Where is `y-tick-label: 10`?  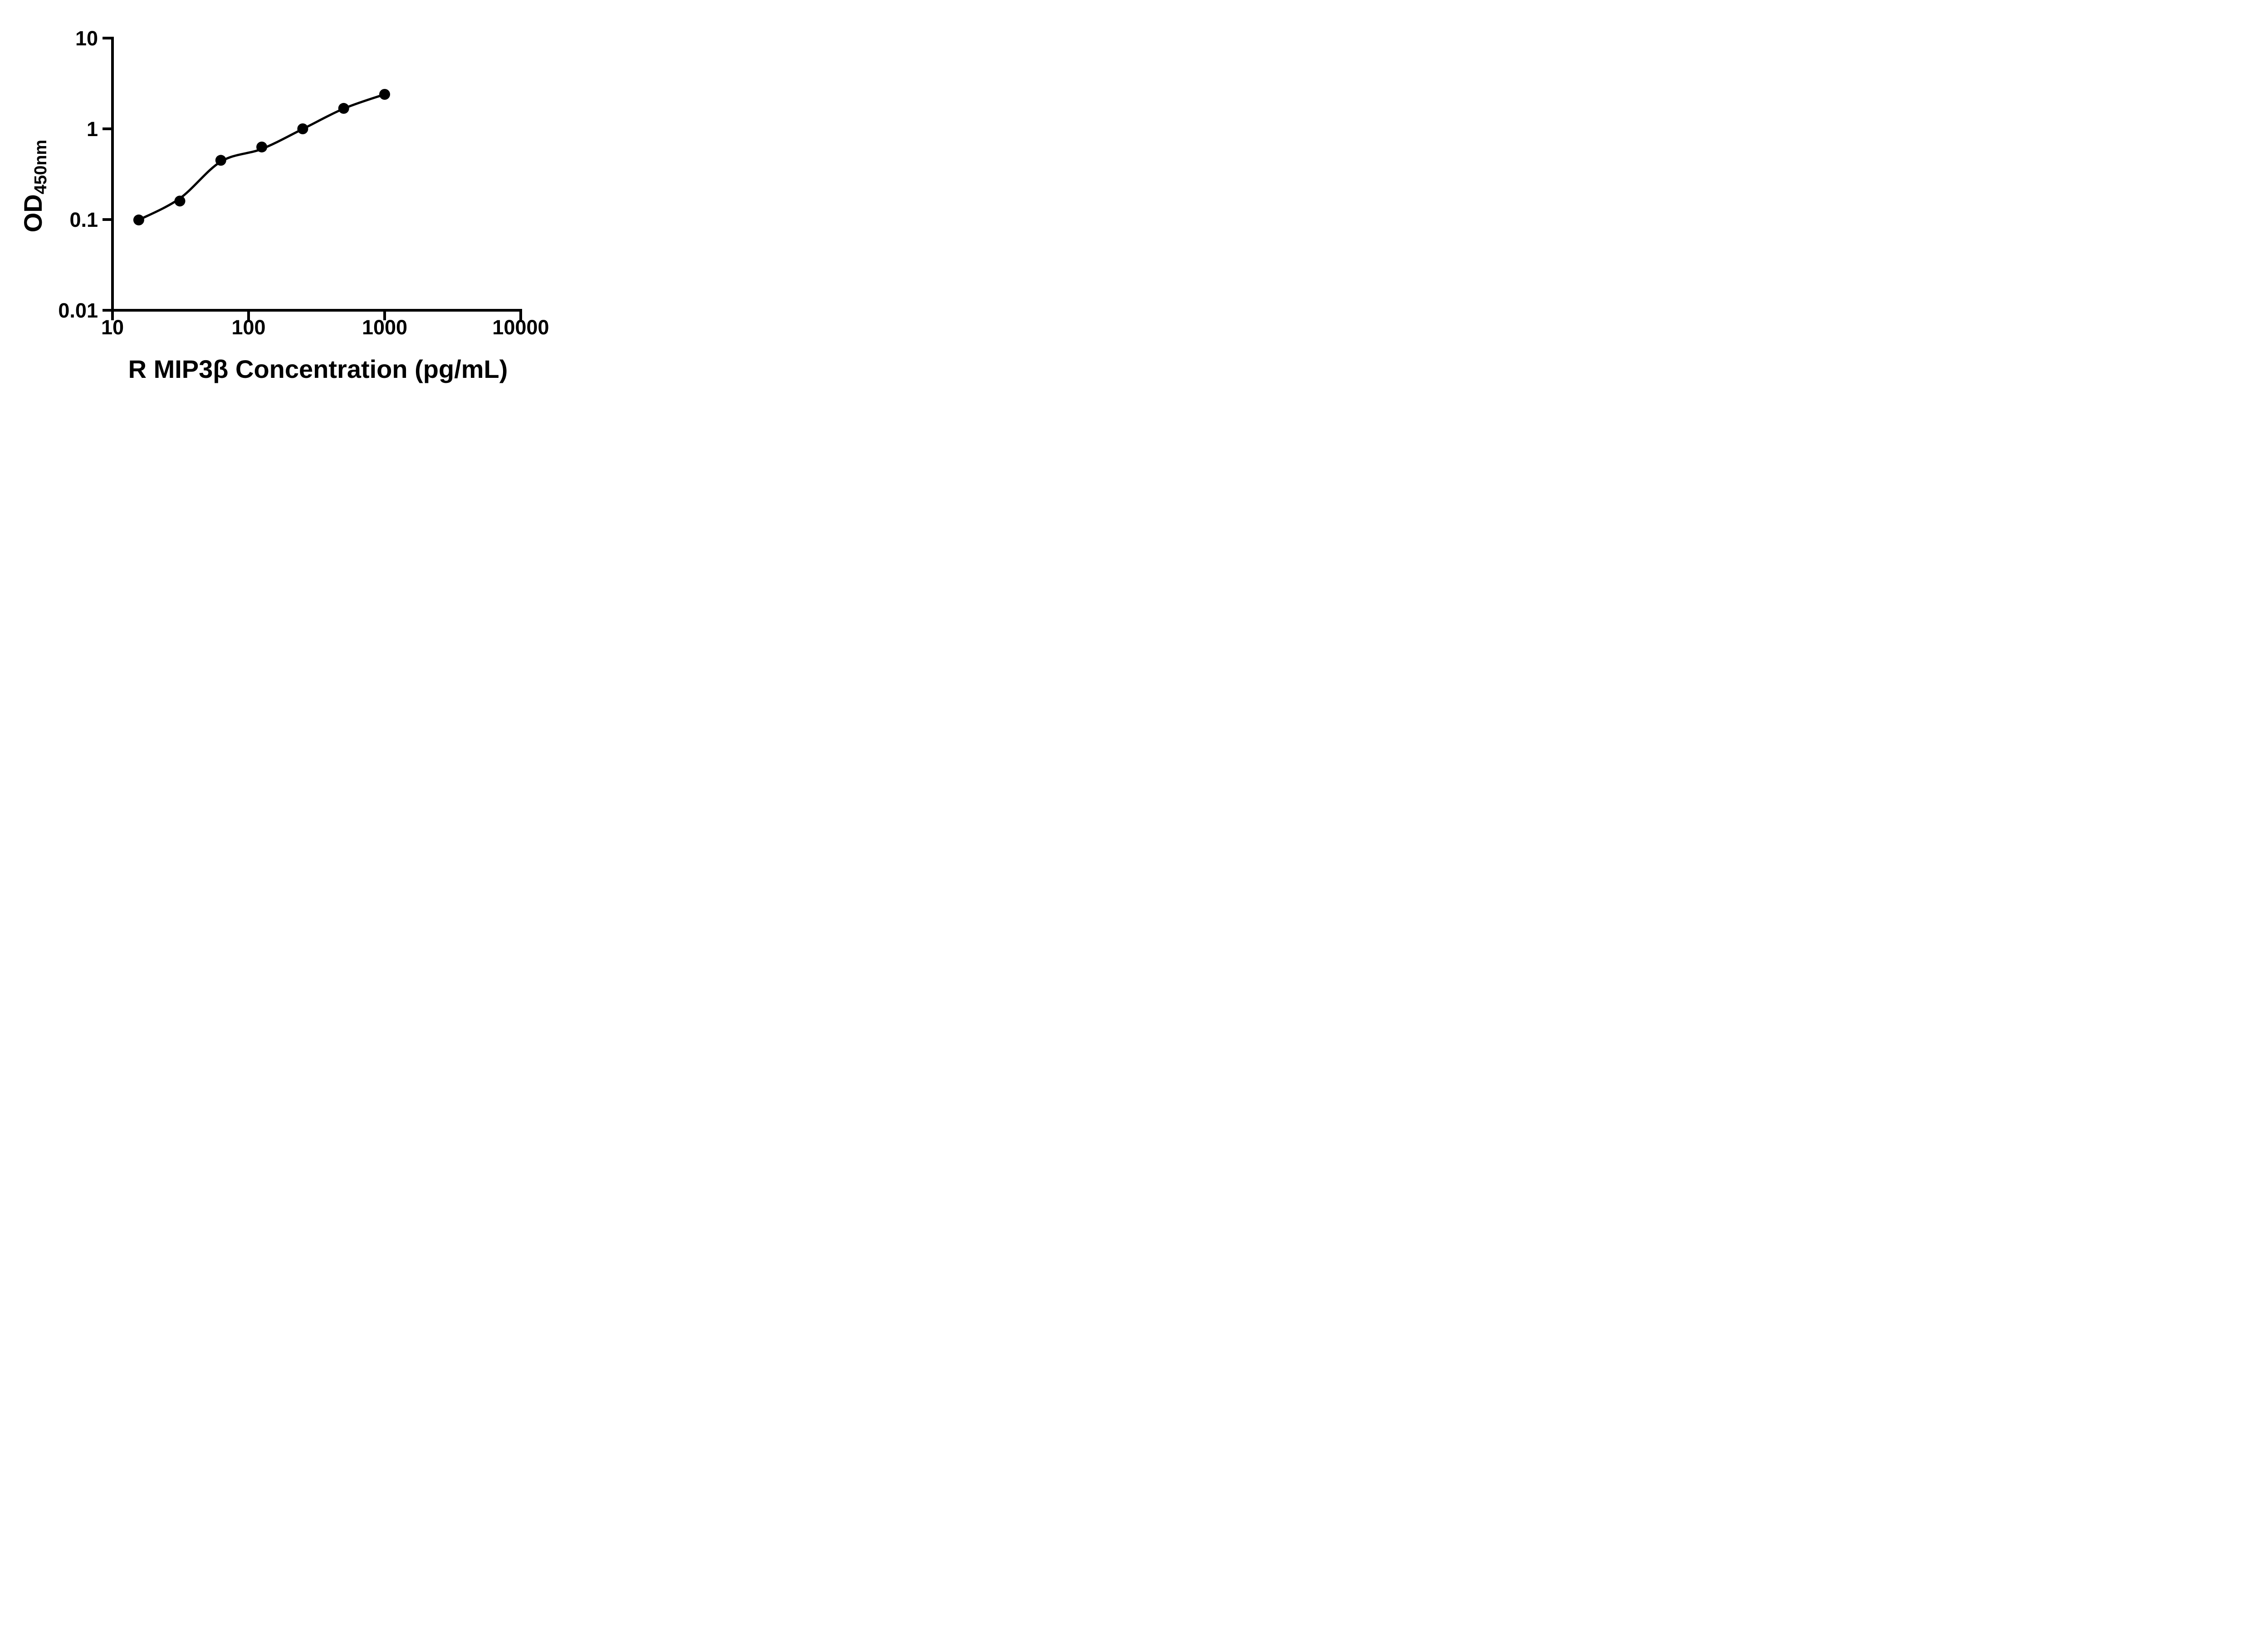
y-tick-label: 10 is located at coordinates (87, 38).